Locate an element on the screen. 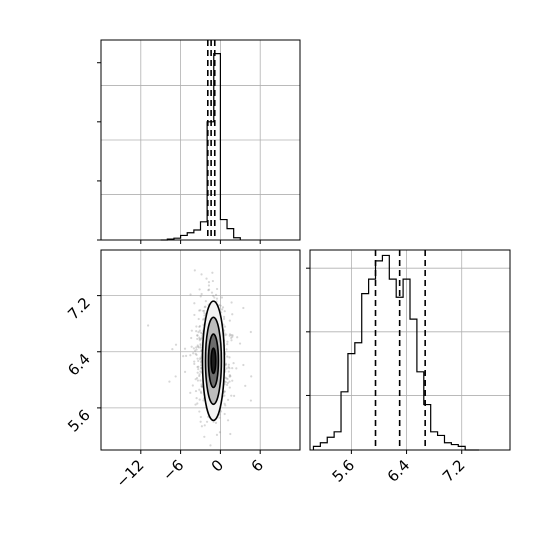 The image size is (550, 550). scatter-y-tick-label: 6.4 is located at coordinates (79, 365).